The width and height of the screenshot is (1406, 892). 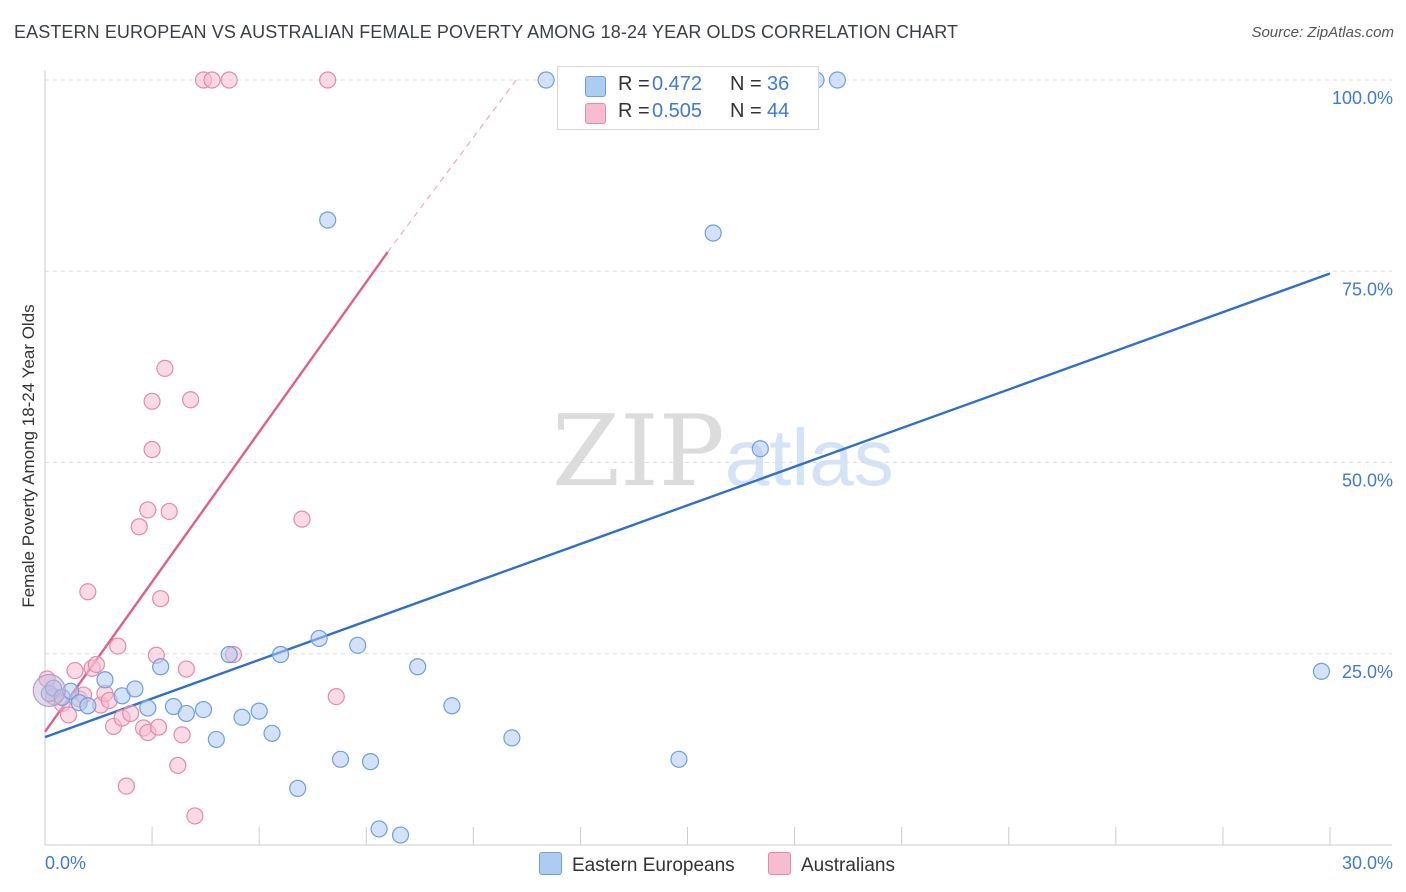 What do you see at coordinates (1322, 32) in the screenshot?
I see `source-label: Source: ZipAtlas.com` at bounding box center [1322, 32].